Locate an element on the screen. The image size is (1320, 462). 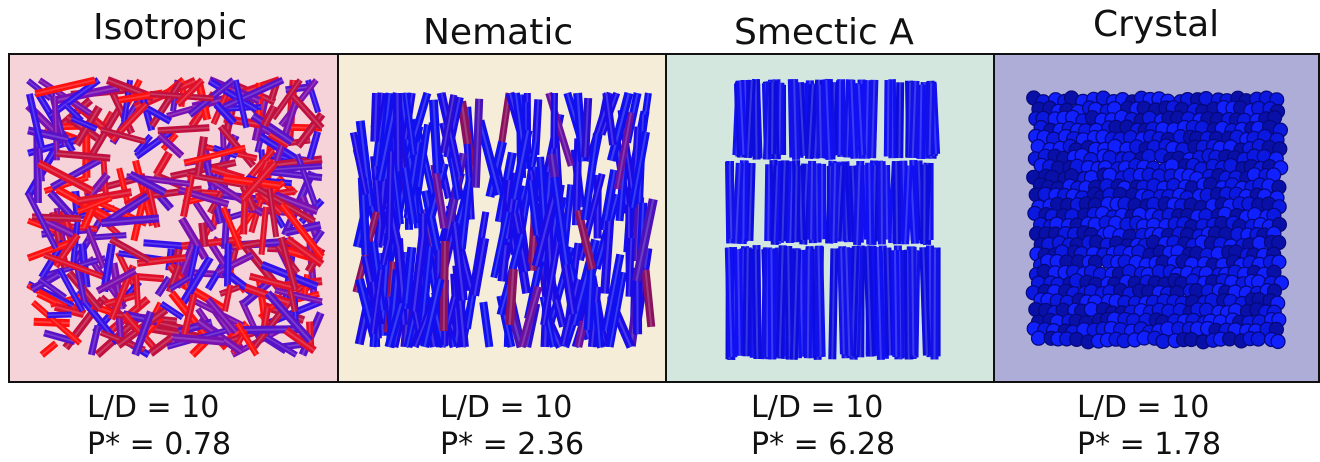
smectic-a-pressure: P* = 6.28 is located at coordinates (823, 444).